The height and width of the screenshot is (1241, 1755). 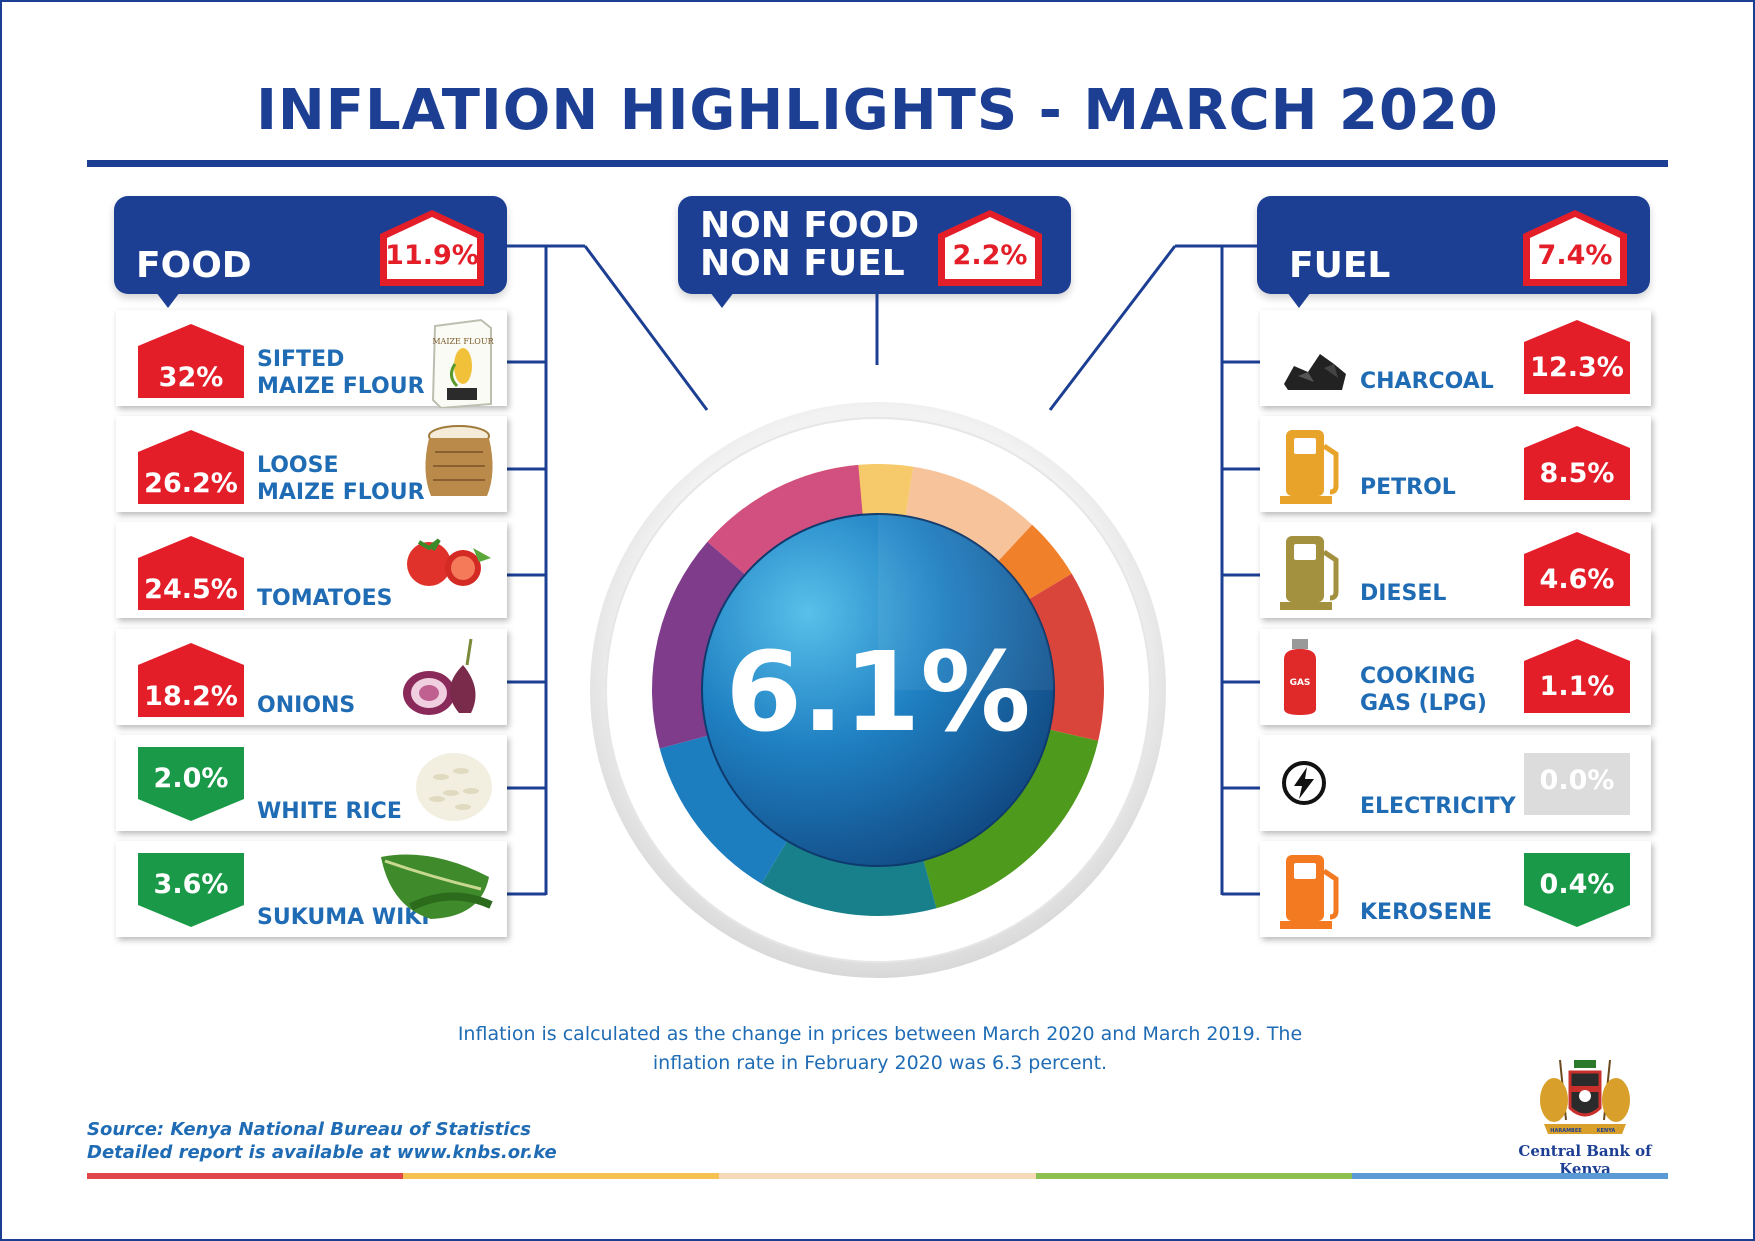 What do you see at coordinates (1304, 785) in the screenshot?
I see `lightning-bolt-icon` at bounding box center [1304, 785].